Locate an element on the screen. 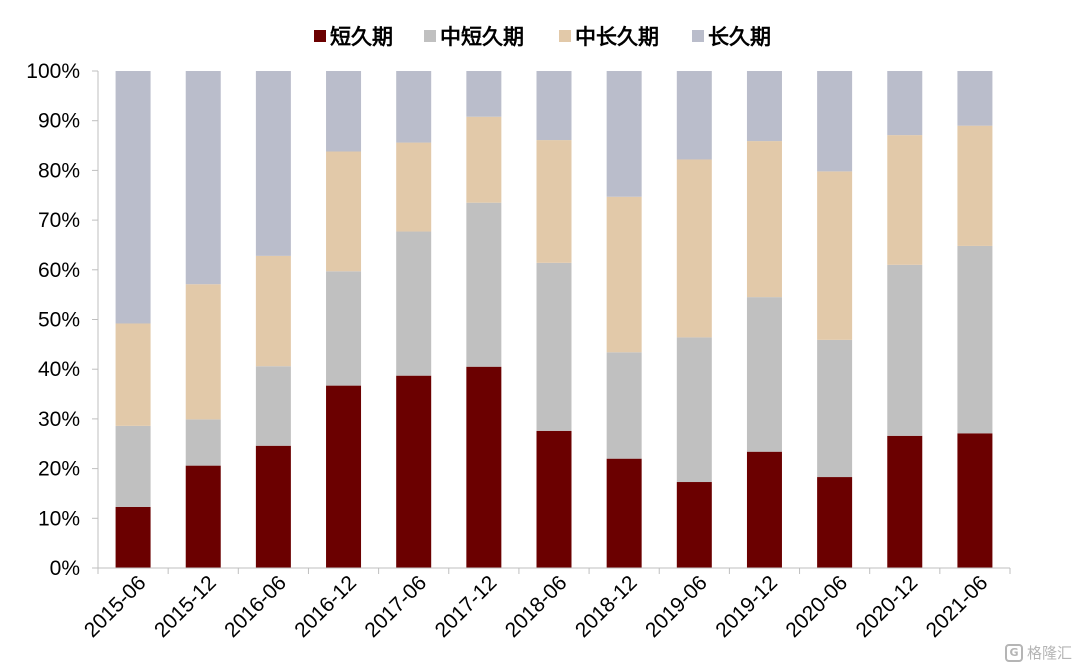 This screenshot has height=667, width=1080. legend-label: 短久期 is located at coordinates (361, 37).